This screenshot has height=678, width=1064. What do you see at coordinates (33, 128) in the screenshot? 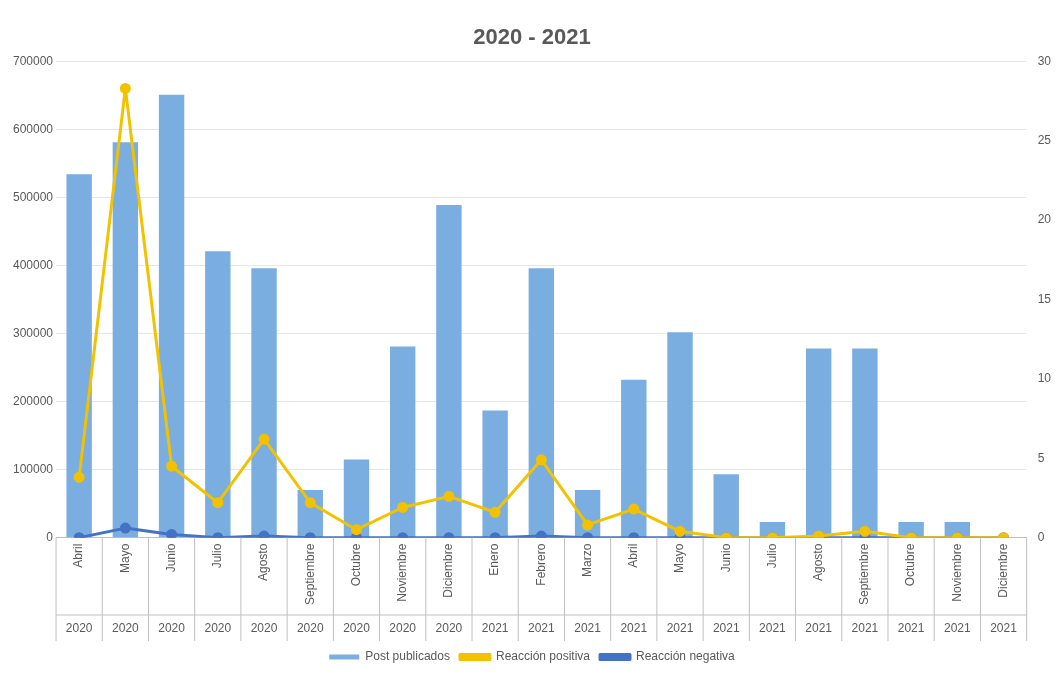
I see `y-tick-label: 600000` at bounding box center [33, 128].